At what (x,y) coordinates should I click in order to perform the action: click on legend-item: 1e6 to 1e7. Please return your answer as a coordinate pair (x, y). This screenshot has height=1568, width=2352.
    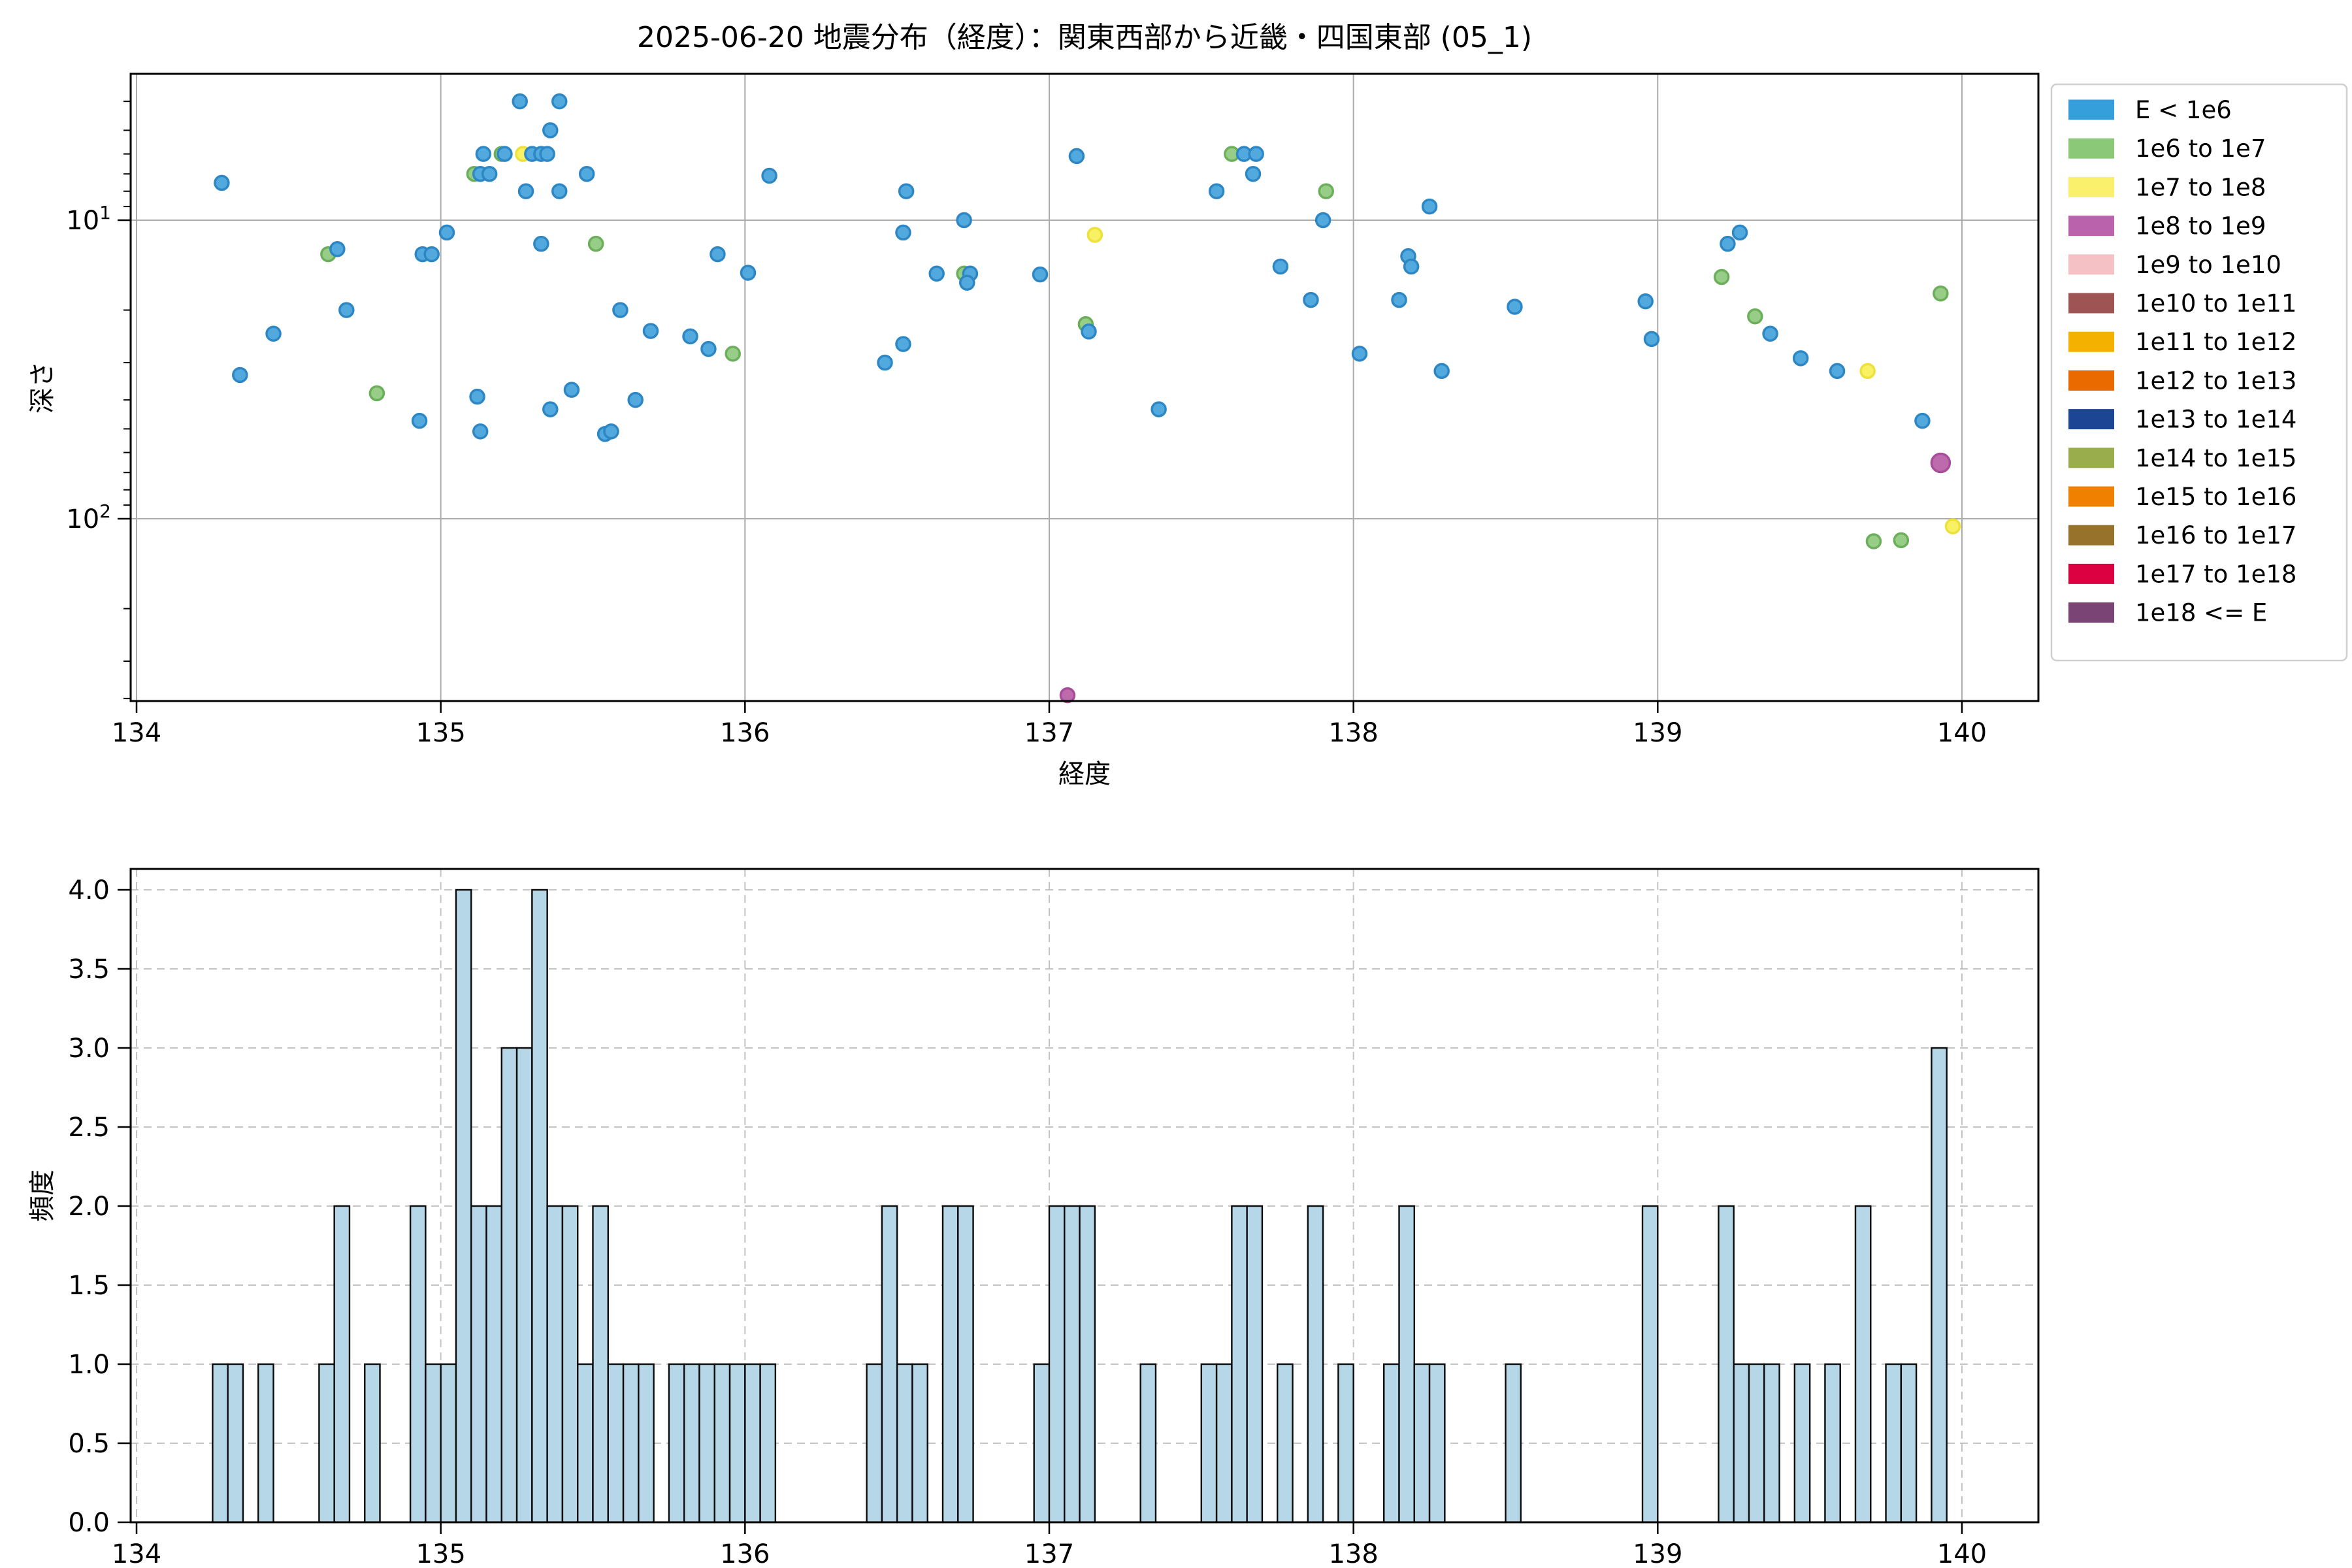
    Looking at the image, I should click on (2167, 149).